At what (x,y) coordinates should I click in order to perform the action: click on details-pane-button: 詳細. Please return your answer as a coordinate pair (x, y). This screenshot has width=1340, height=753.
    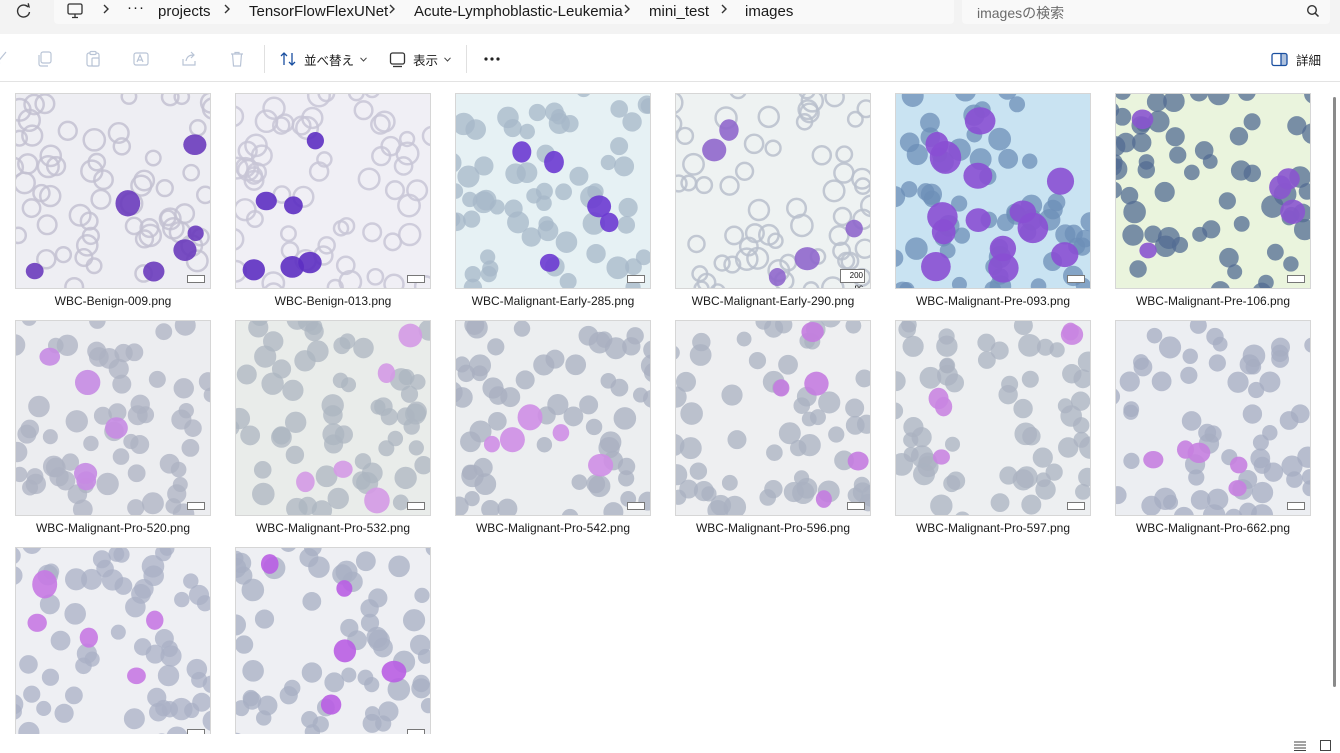
    Looking at the image, I should click on (1296, 59).